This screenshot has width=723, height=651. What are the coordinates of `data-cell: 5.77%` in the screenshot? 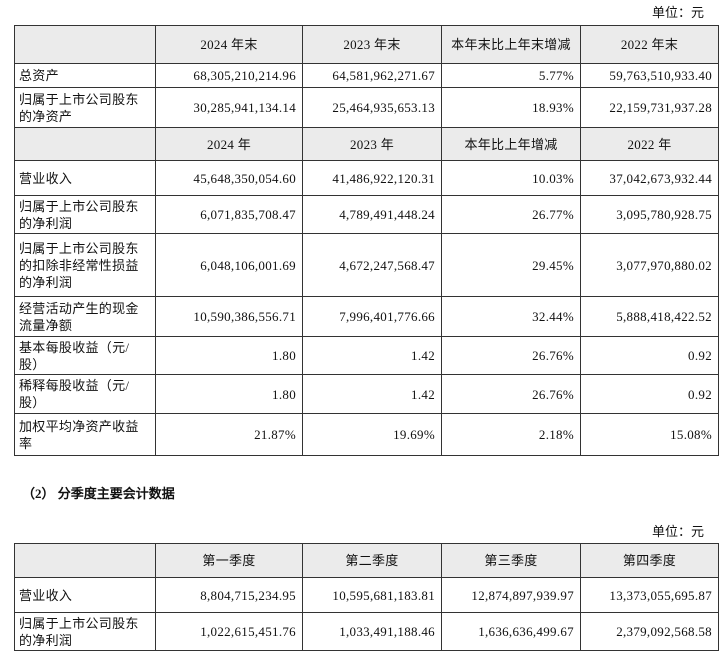 It's located at (511, 75).